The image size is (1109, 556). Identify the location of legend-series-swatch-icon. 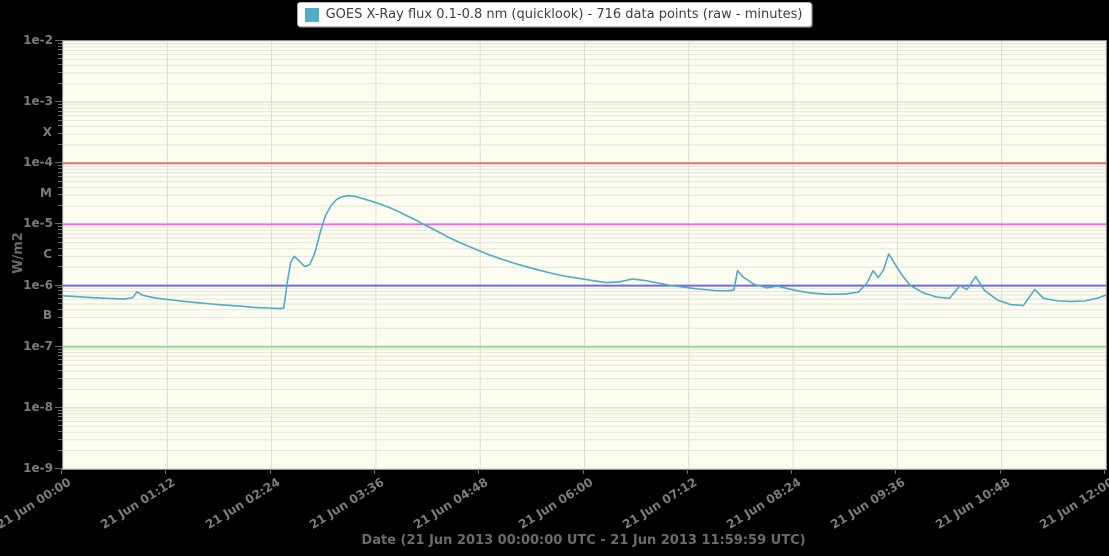
(311, 14).